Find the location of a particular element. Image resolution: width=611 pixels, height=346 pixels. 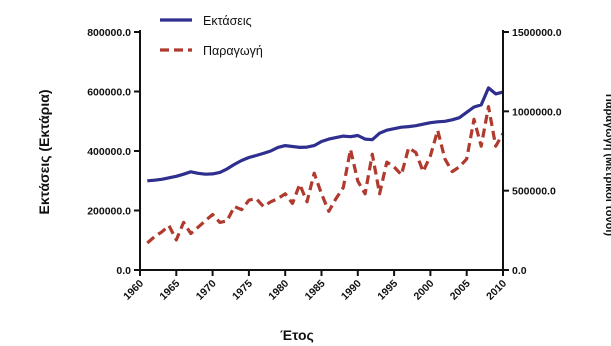

x-tick-label: 1990 is located at coordinates (351, 290).